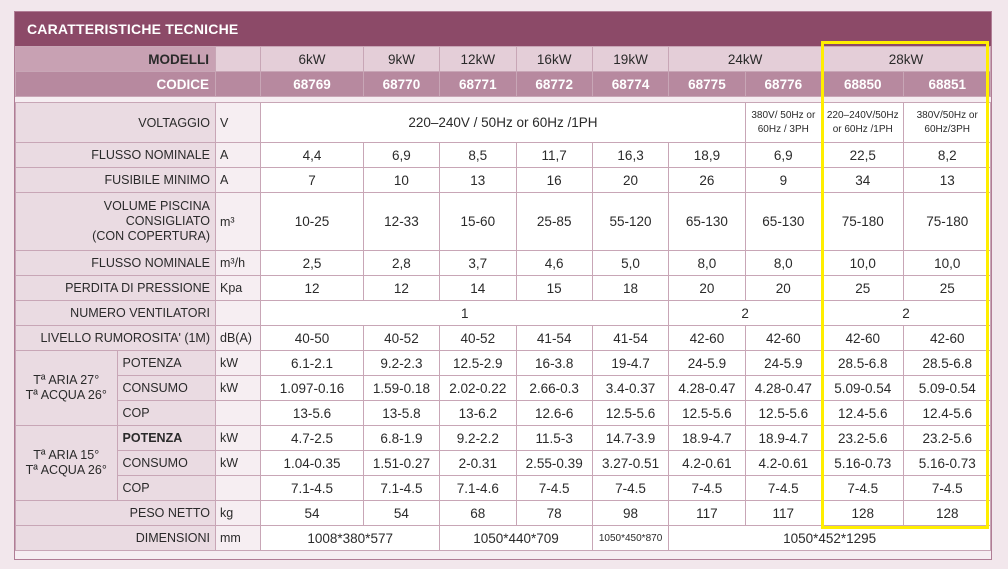 Image resolution: width=1008 pixels, height=569 pixels. What do you see at coordinates (312, 263) in the screenshot?
I see `value-cell: 2,5` at bounding box center [312, 263].